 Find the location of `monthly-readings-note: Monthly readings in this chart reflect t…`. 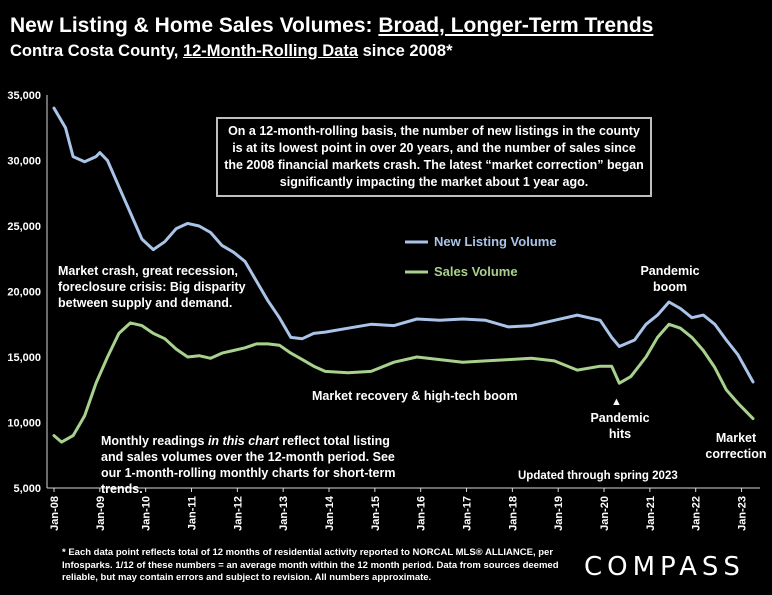

monthly-readings-note: Monthly readings in this chart reflect t… is located at coordinates (248, 465).